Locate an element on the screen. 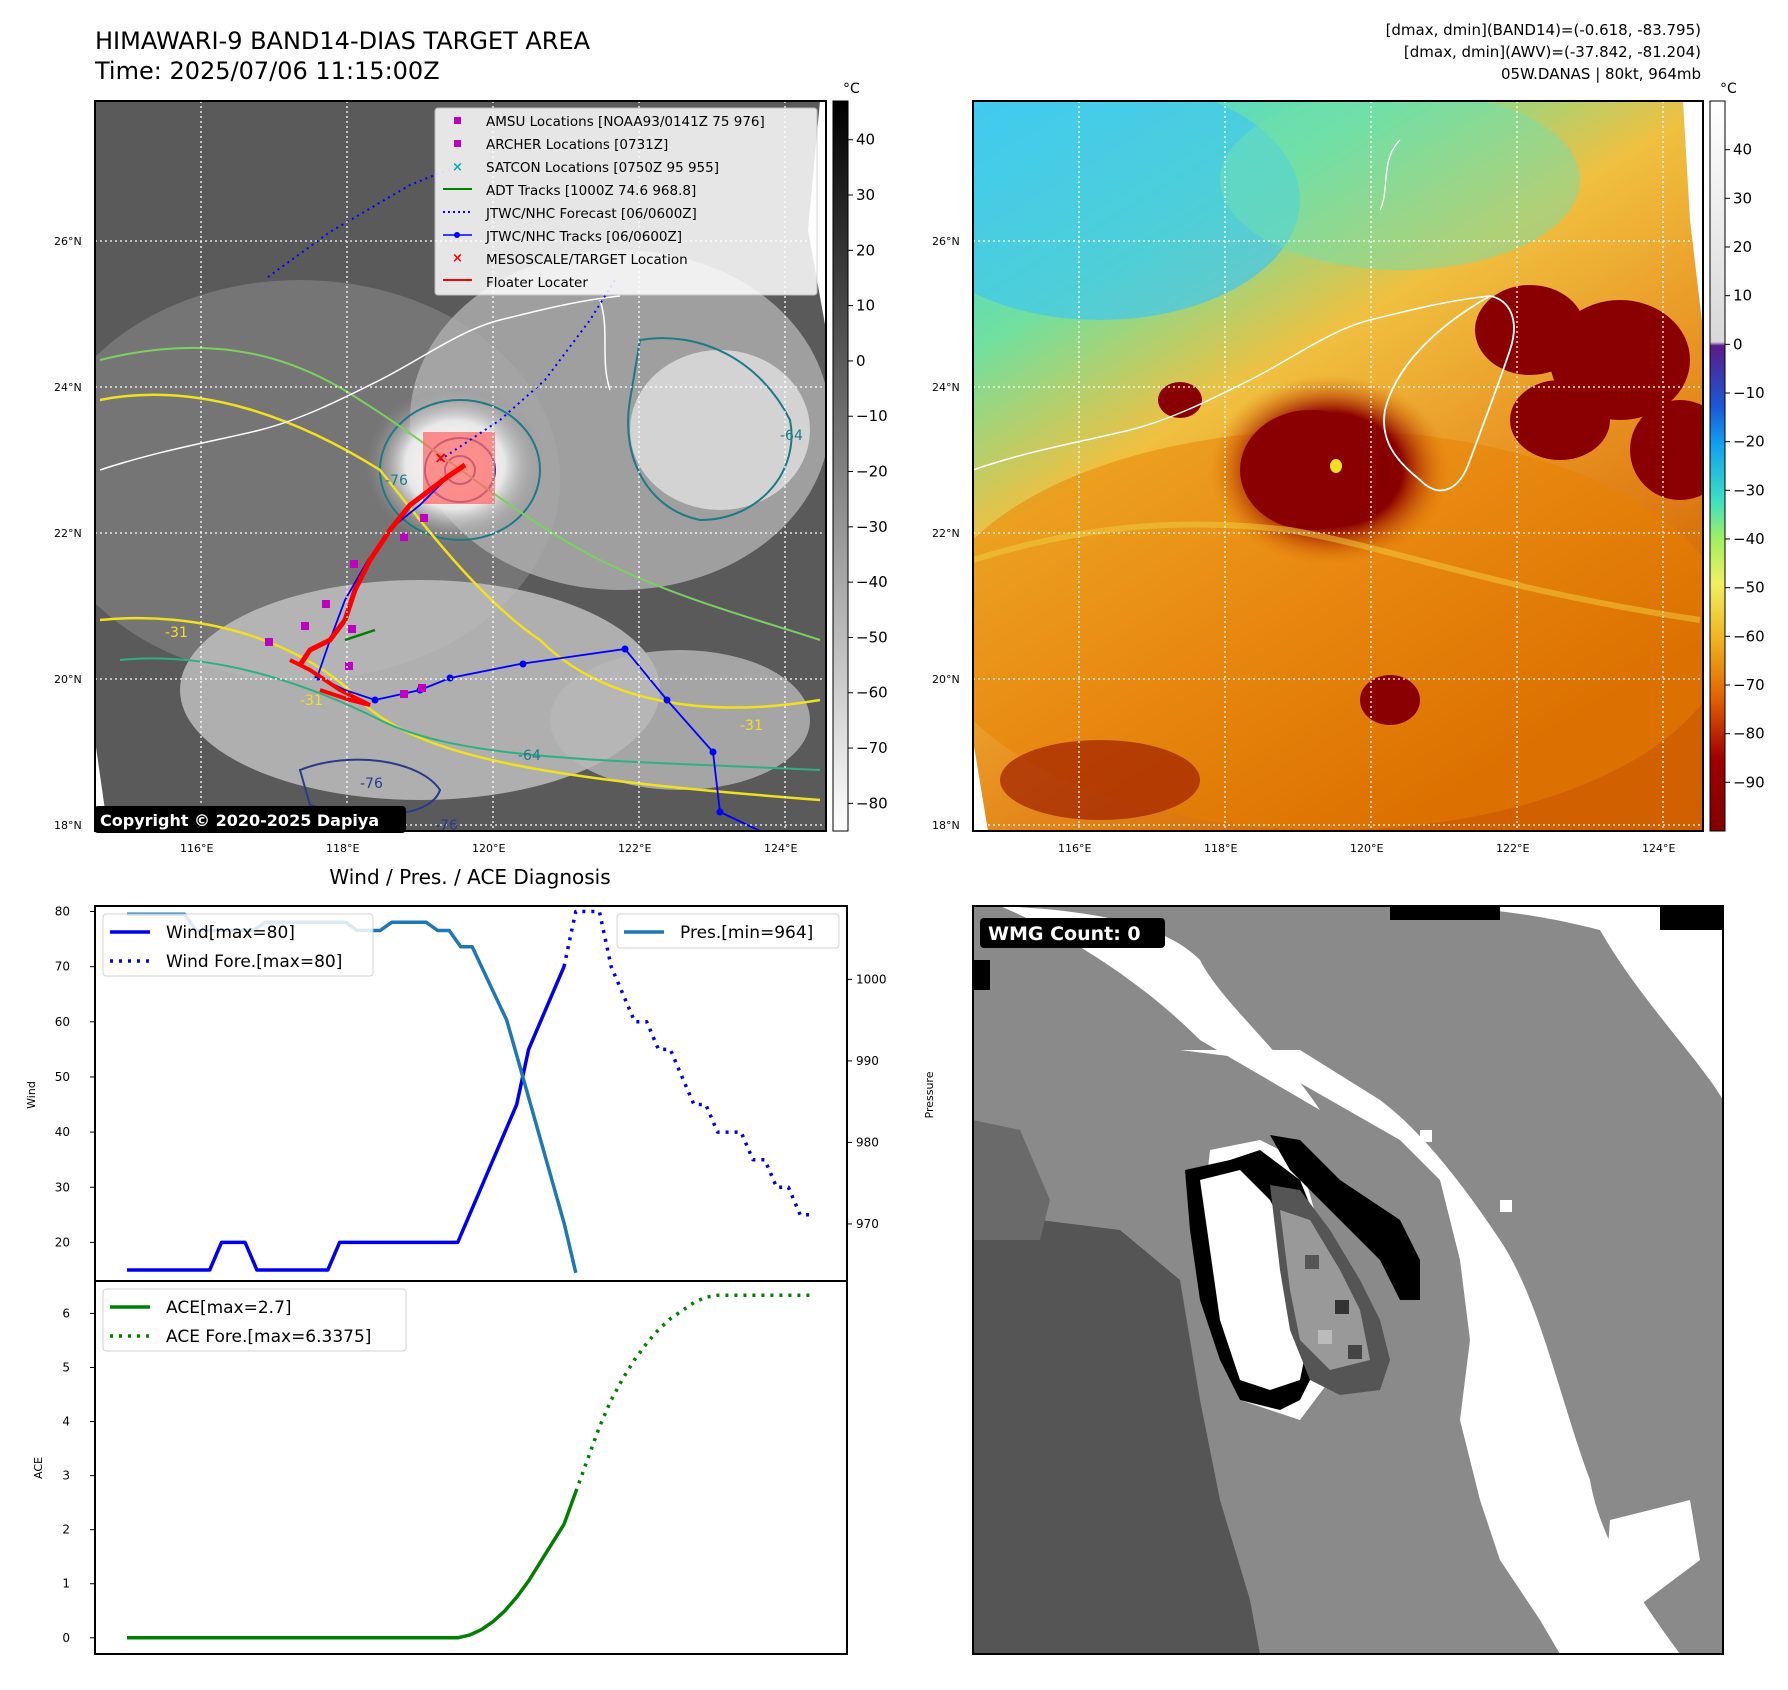 The width and height of the screenshot is (1788, 1690). chart-title-line-1: HIMAWARI-9 BAND14-DIAS TARGET AREA is located at coordinates (343, 41).